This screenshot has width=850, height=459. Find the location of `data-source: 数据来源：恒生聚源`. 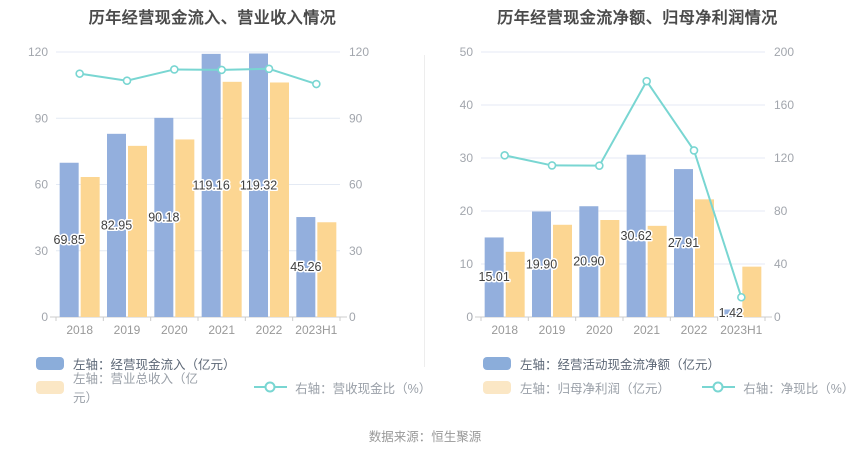

data-source: 数据来源：恒生聚源 is located at coordinates (425, 437).